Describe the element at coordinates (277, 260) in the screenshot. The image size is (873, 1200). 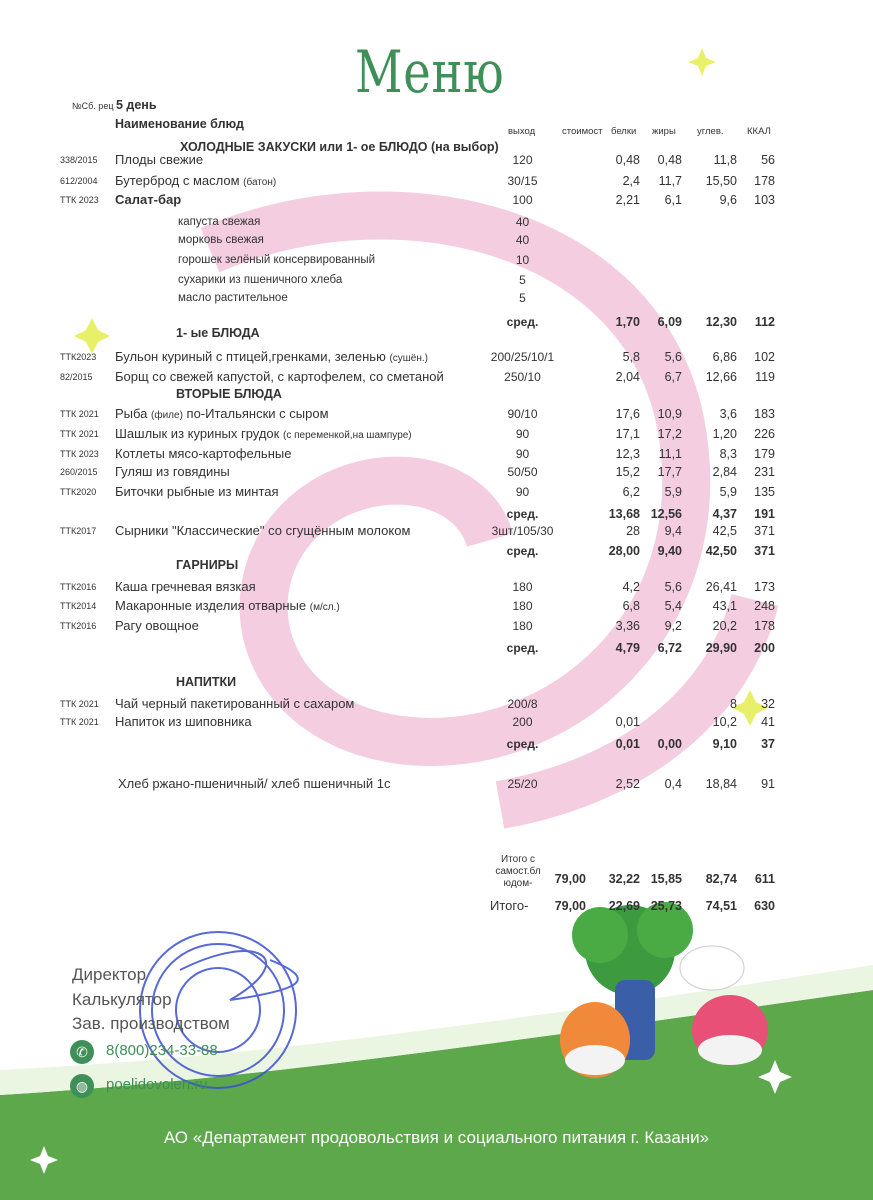
I see `dish-name-text: горошек зелёный консервированный` at that location.